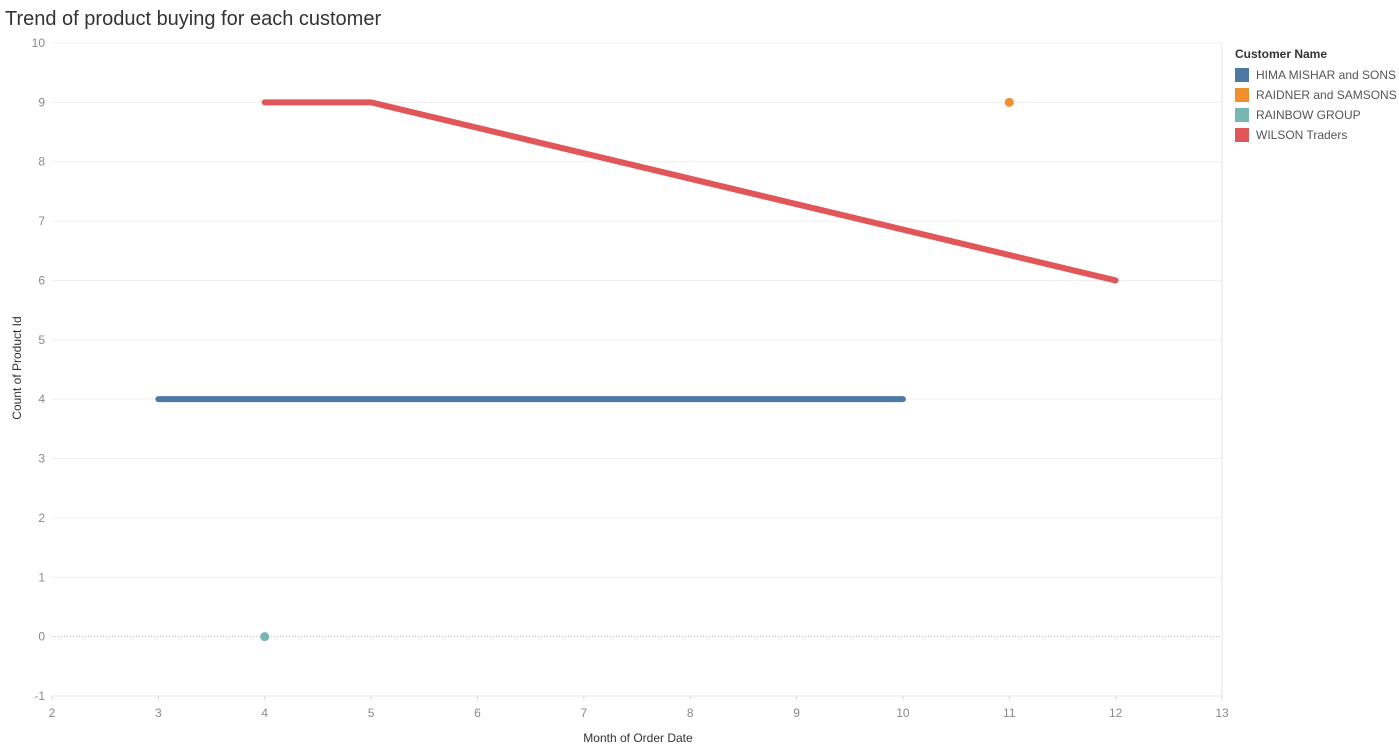 The image size is (1399, 753). What do you see at coordinates (41, 340) in the screenshot?
I see `y-tick-label: 5` at bounding box center [41, 340].